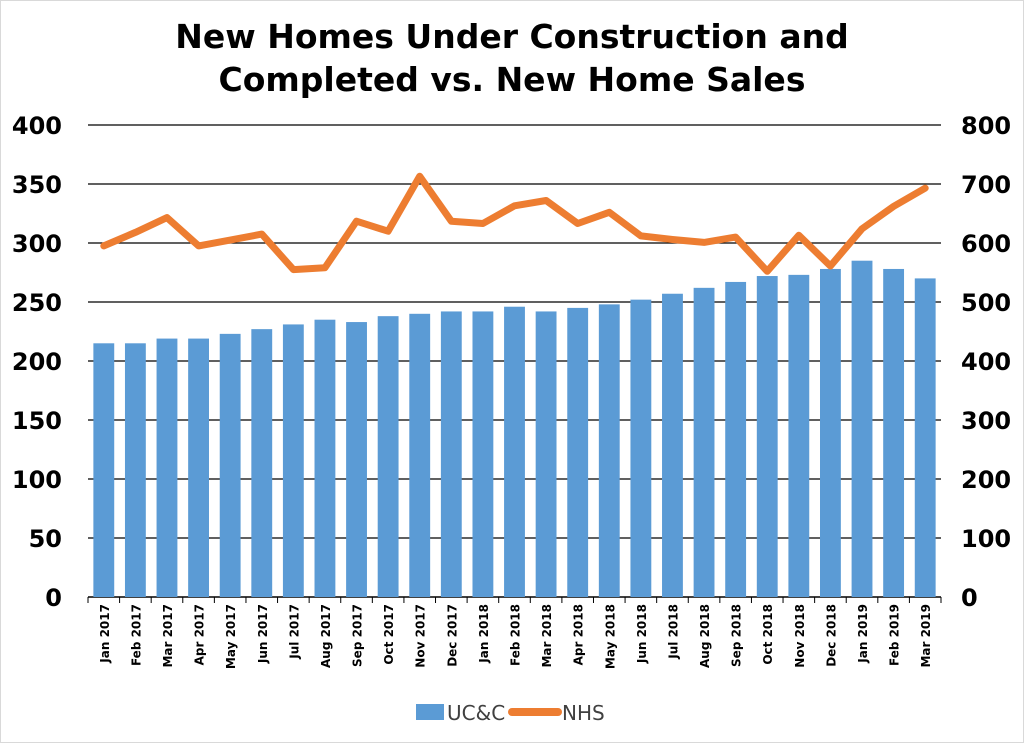 Image resolution: width=1024 pixels, height=743 pixels. I want to click on right-tick-label: 400, so click(986, 362).